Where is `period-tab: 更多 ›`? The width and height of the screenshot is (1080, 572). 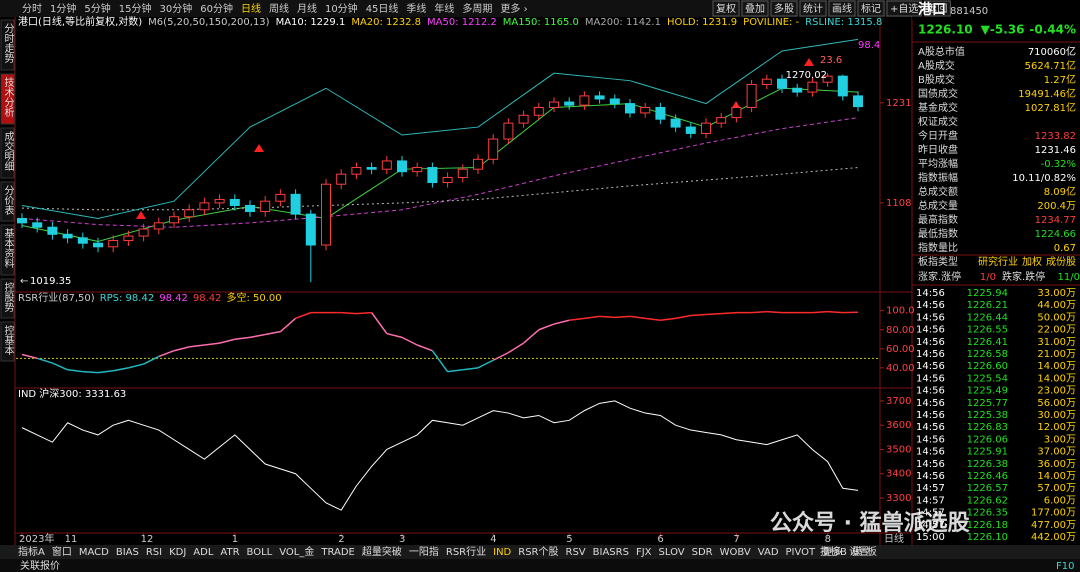
period-tab: 更多 › is located at coordinates (513, 8).